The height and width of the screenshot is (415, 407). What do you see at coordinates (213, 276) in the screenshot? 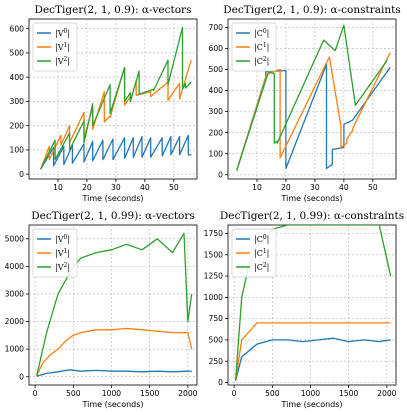
I see `y-tick-label: 1250` at bounding box center [213, 276].